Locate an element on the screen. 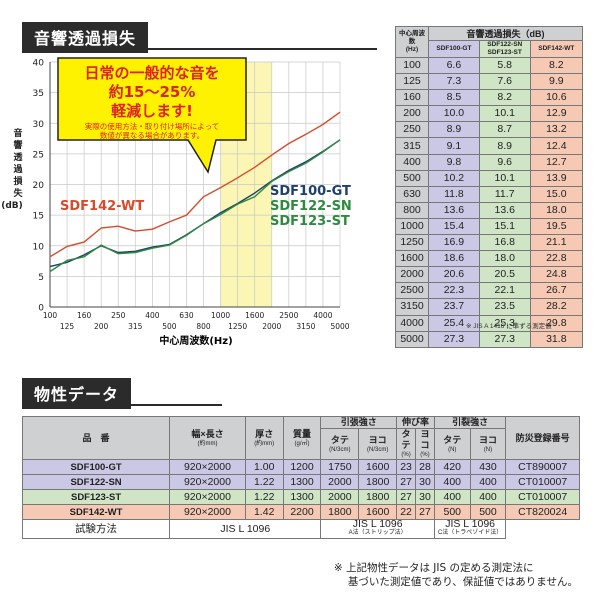  loss-cell: 11.8 is located at coordinates (454, 194).